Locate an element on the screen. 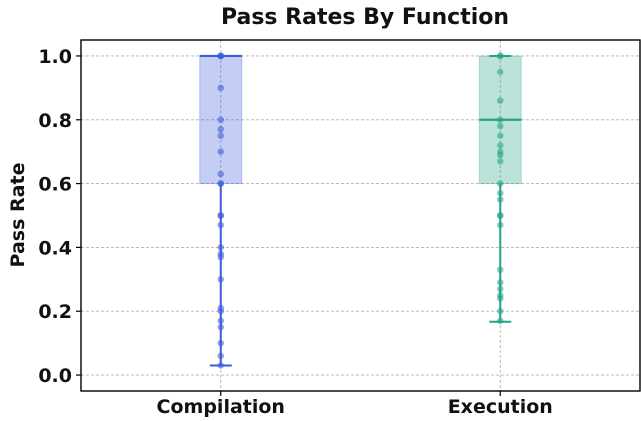 This screenshot has width=641, height=421. x-ticks: Compilation Execution is located at coordinates (355, 404).